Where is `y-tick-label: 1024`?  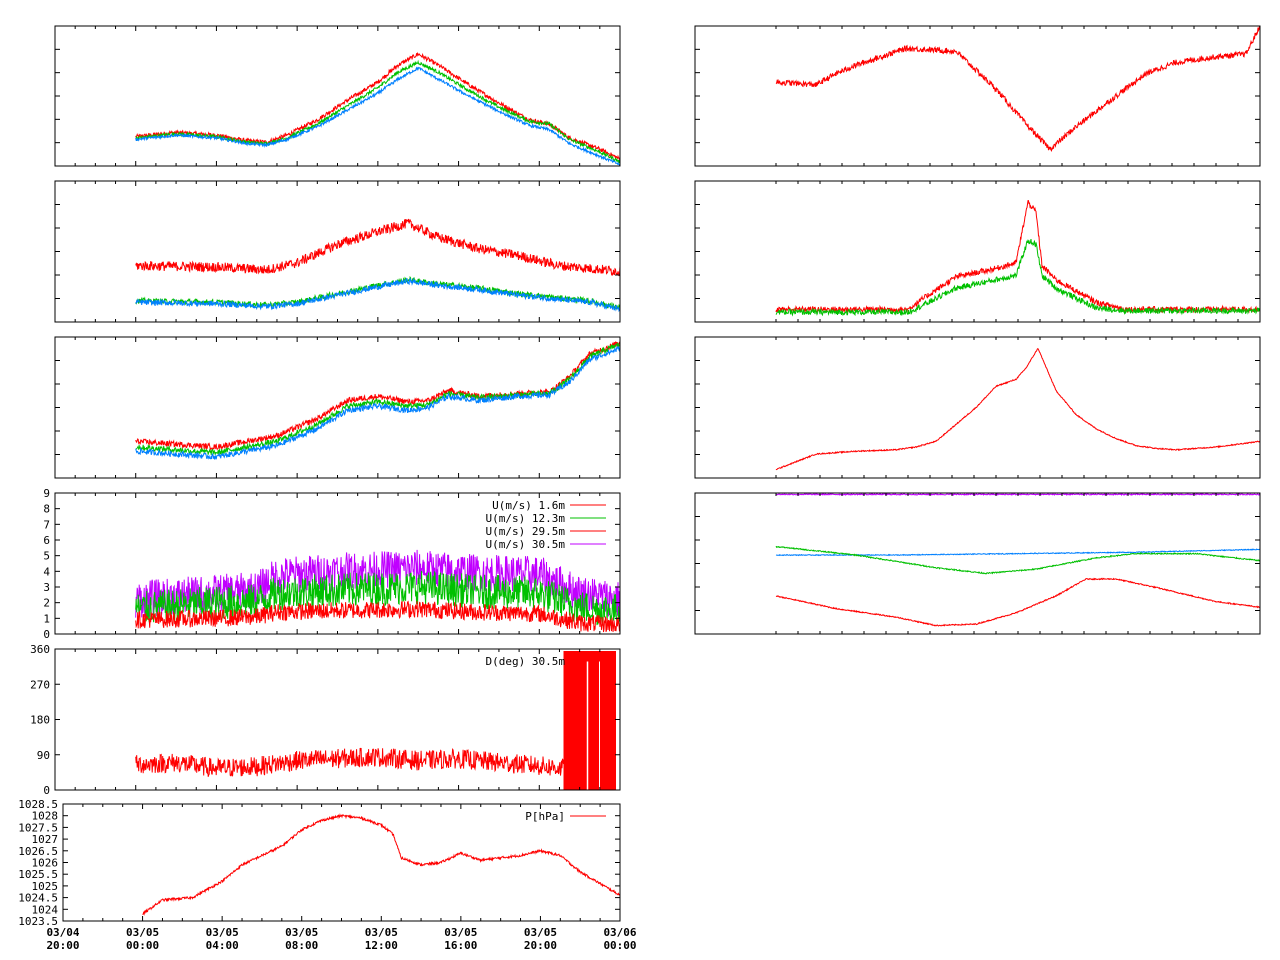 y-tick-label: 1024 is located at coordinates (45, 909).